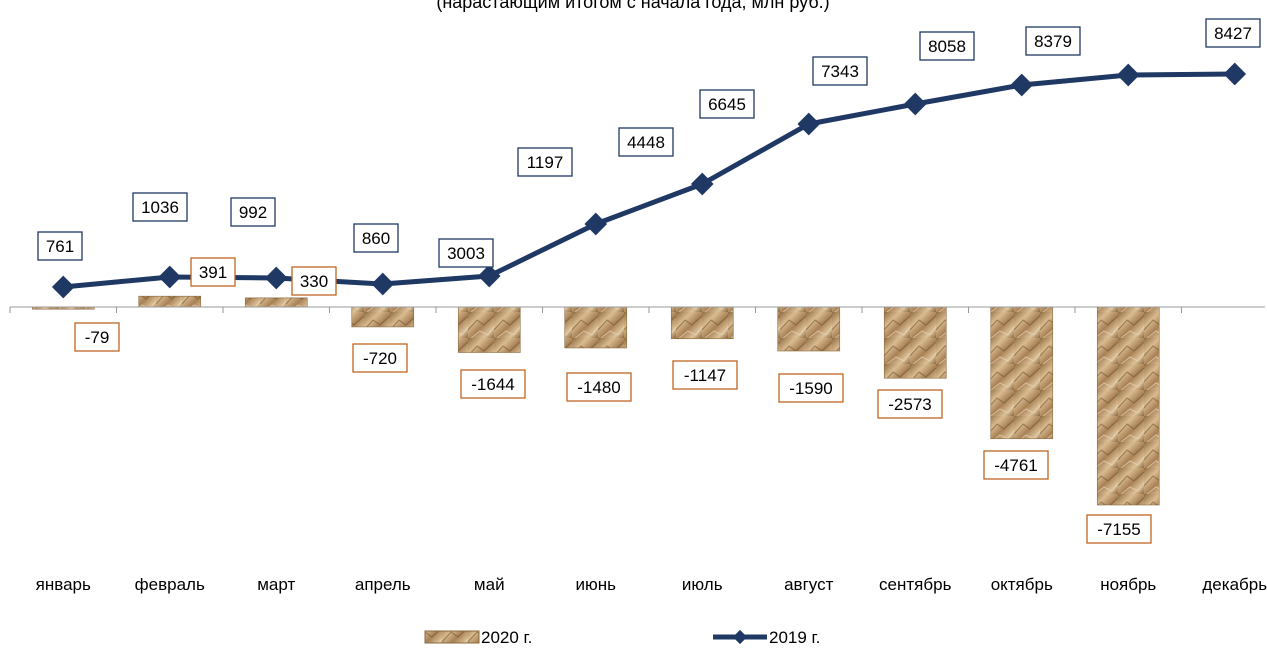  I want to click on data-label-2019: 8379, so click(1053, 41).